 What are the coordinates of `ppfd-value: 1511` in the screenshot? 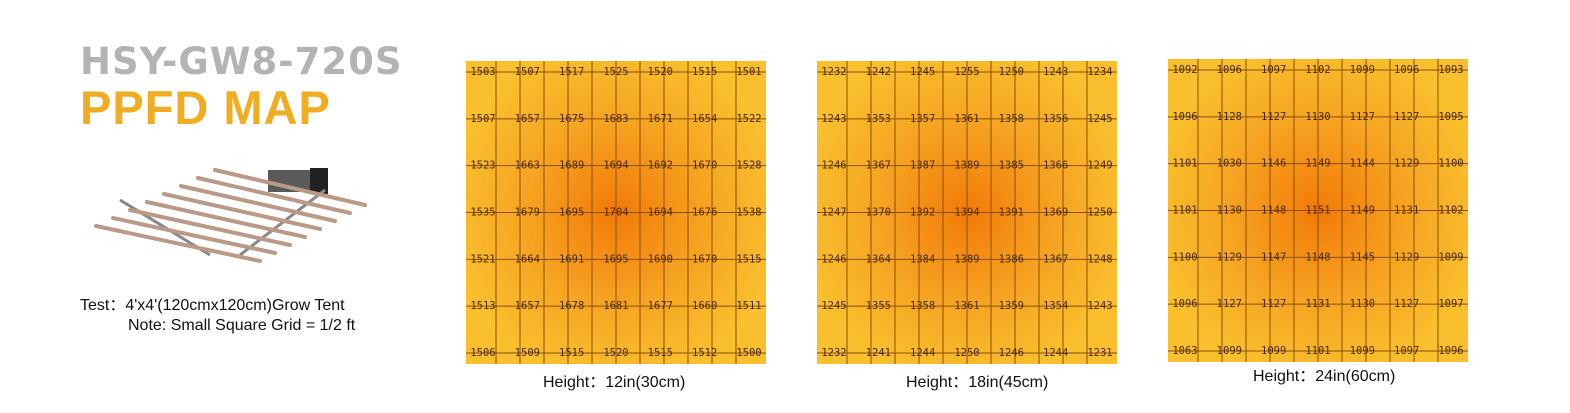 It's located at (748, 306).